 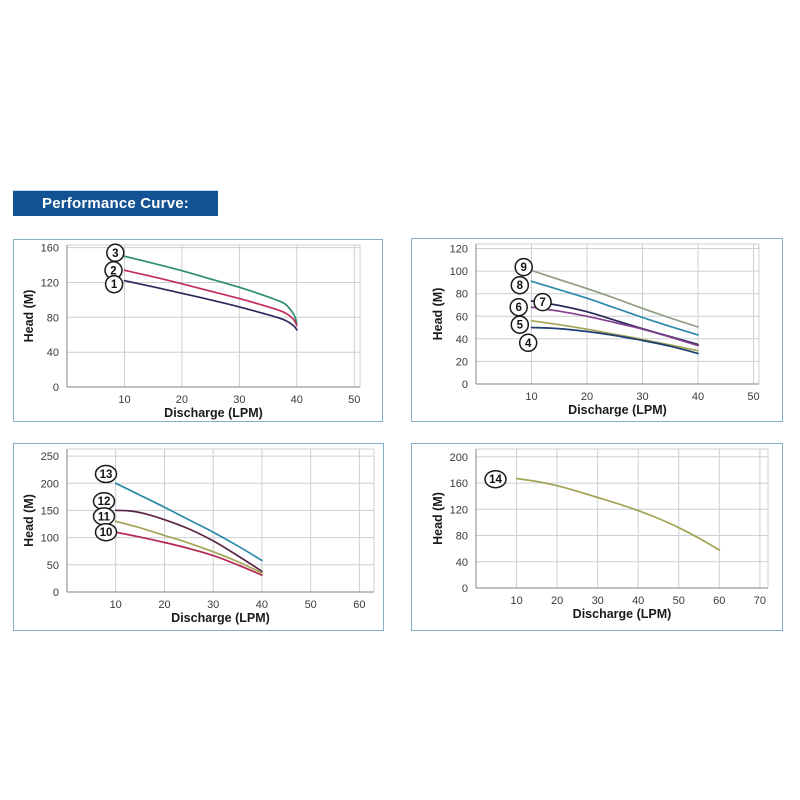 I want to click on tick-labels: 0 20 40 60 80 100 120 10 20 30 40 50, so click(x=605, y=324).